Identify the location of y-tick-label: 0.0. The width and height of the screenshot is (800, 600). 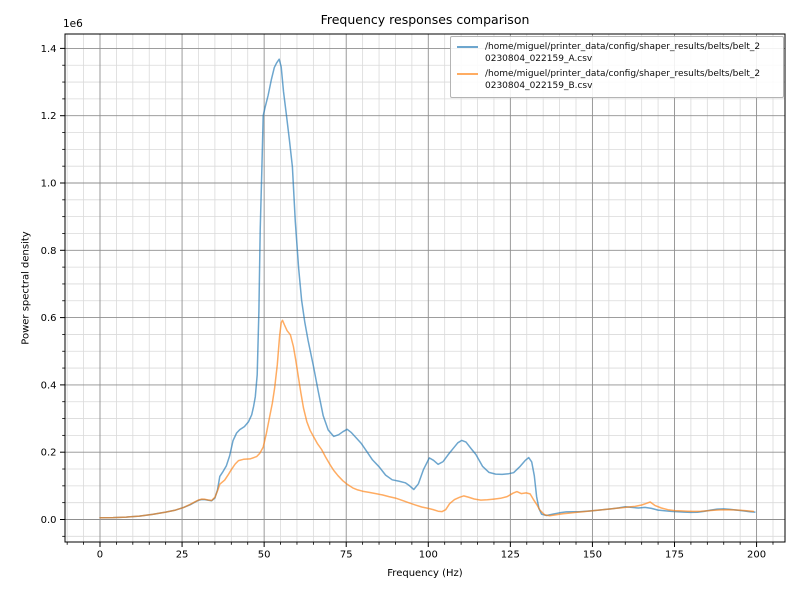
(49, 520).